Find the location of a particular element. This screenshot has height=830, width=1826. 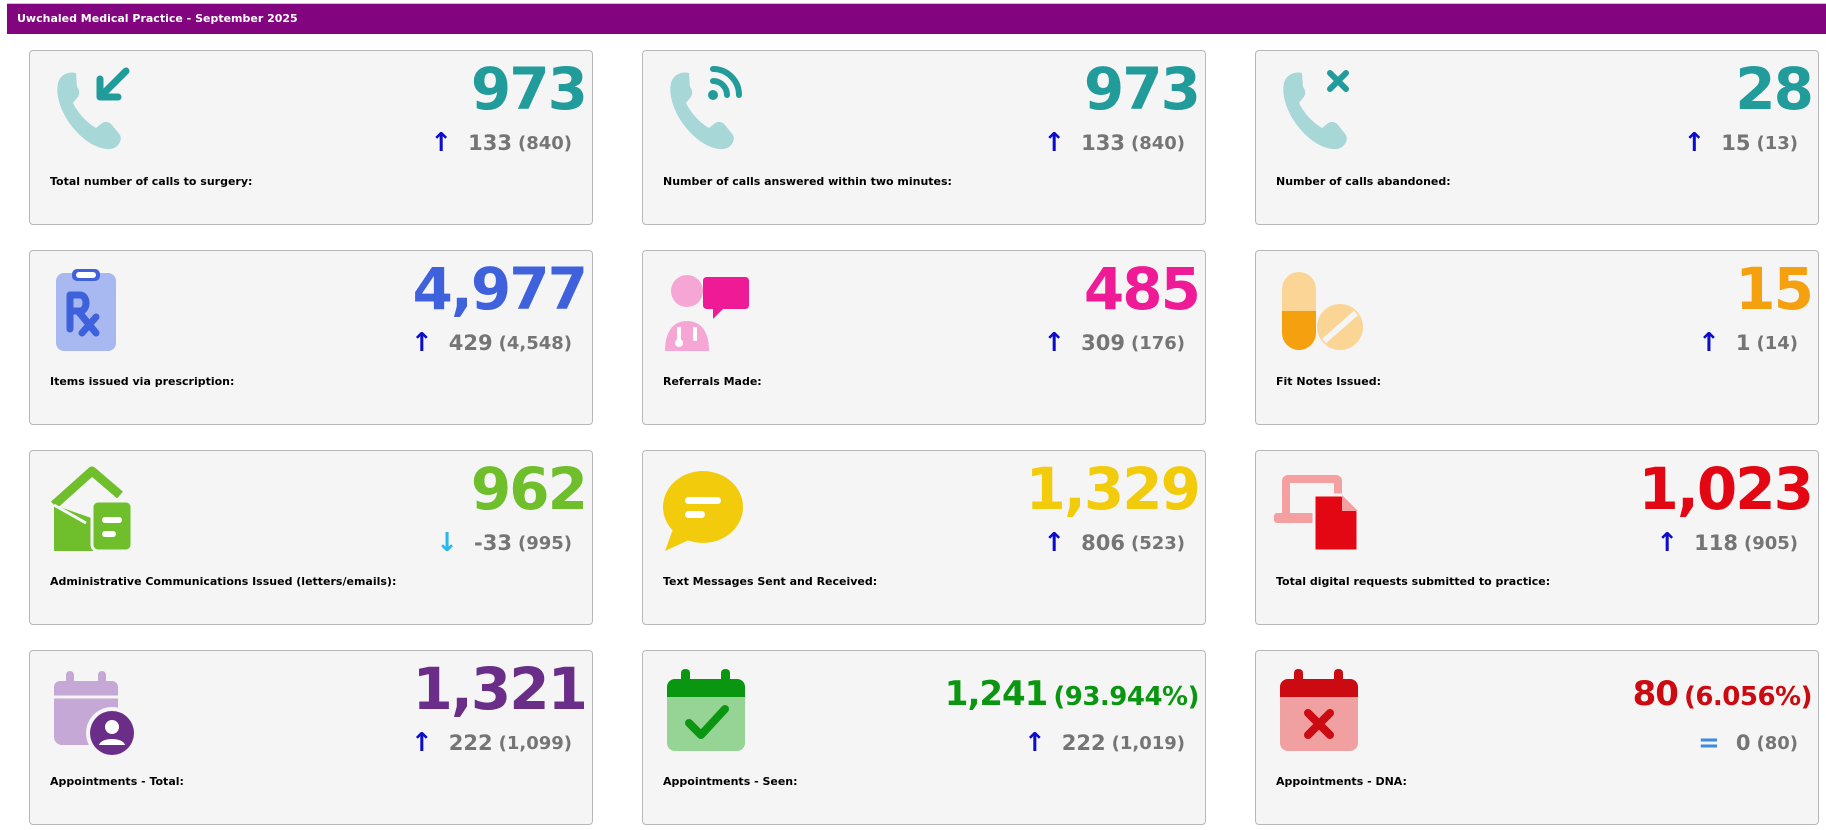

phone-answered-icon is located at coordinates (705, 111).